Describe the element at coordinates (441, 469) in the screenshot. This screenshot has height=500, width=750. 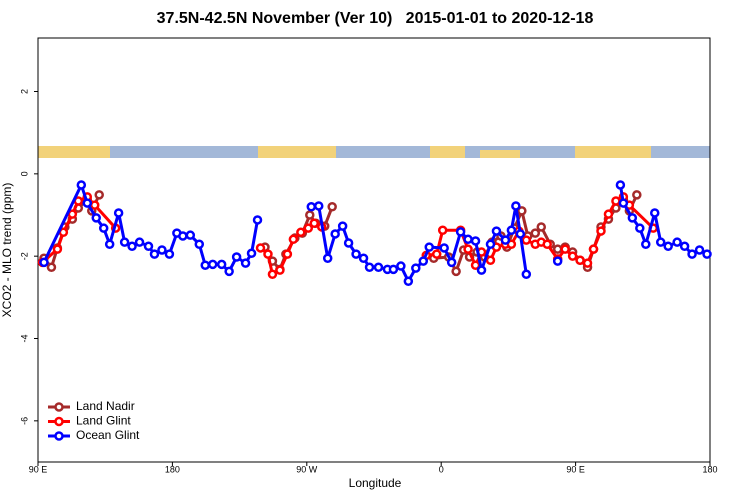
I see `x-tick-label: 0` at that location.